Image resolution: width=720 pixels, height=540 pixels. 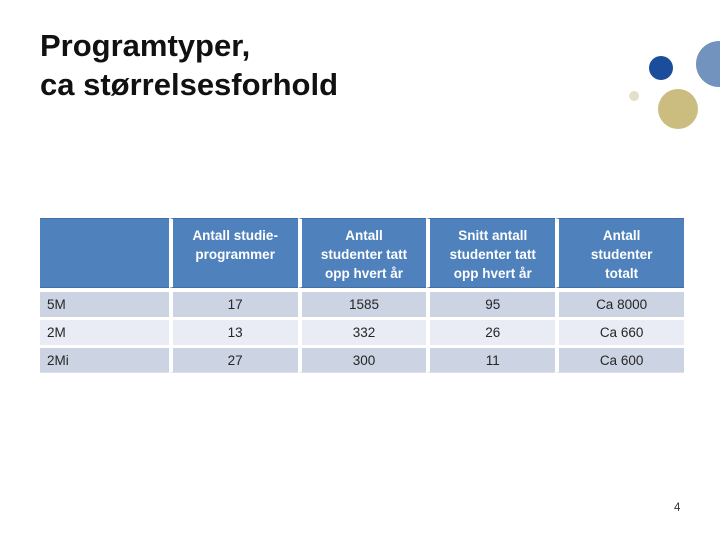 I want to click on data-cell: Ca 660, so click(x=619, y=331).